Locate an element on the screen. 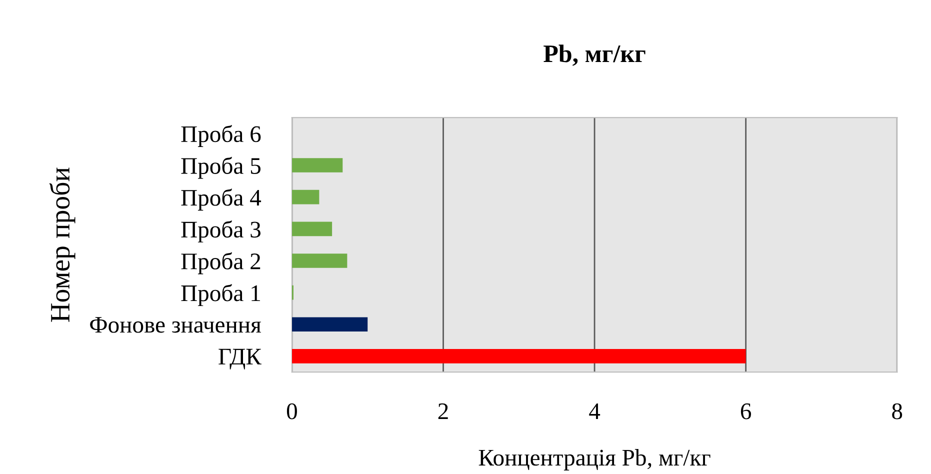  x-tick-label: 6 is located at coordinates (746, 411).